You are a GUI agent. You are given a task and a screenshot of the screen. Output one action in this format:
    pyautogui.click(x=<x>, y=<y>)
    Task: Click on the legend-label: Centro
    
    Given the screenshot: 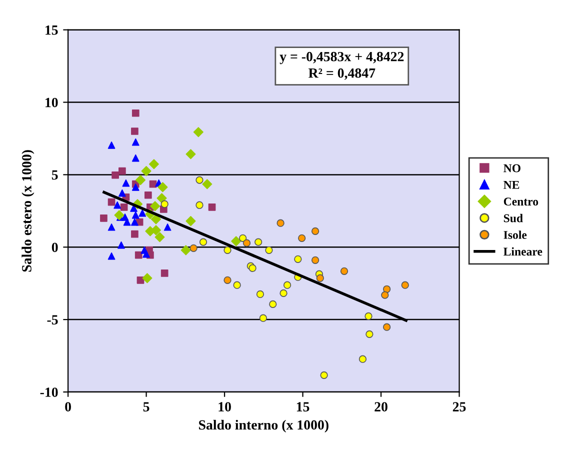 What is the action you would take?
    pyautogui.click(x=521, y=202)
    